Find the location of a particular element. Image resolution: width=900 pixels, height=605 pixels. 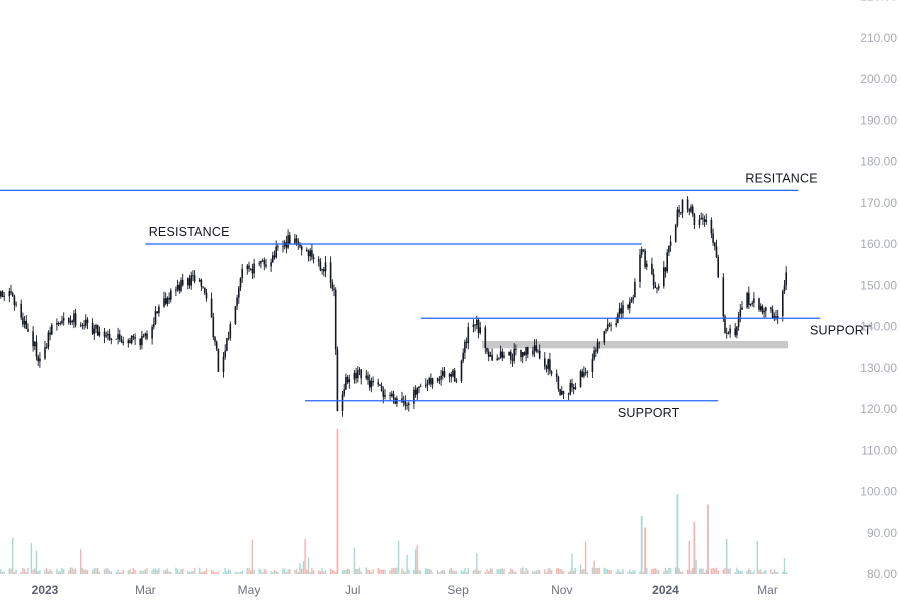

y-tick-label: 190.00 is located at coordinates (878, 120).